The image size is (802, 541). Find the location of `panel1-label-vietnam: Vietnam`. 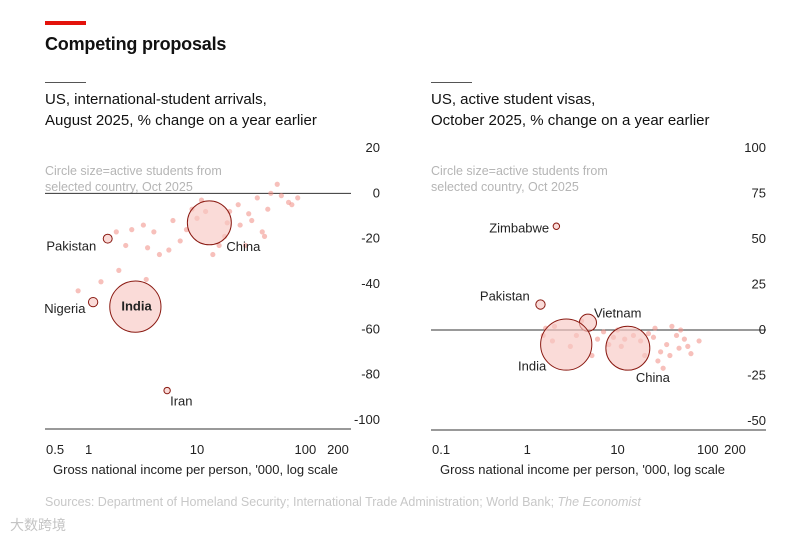

panel1-label-vietnam: Vietnam is located at coordinates (617, 313).